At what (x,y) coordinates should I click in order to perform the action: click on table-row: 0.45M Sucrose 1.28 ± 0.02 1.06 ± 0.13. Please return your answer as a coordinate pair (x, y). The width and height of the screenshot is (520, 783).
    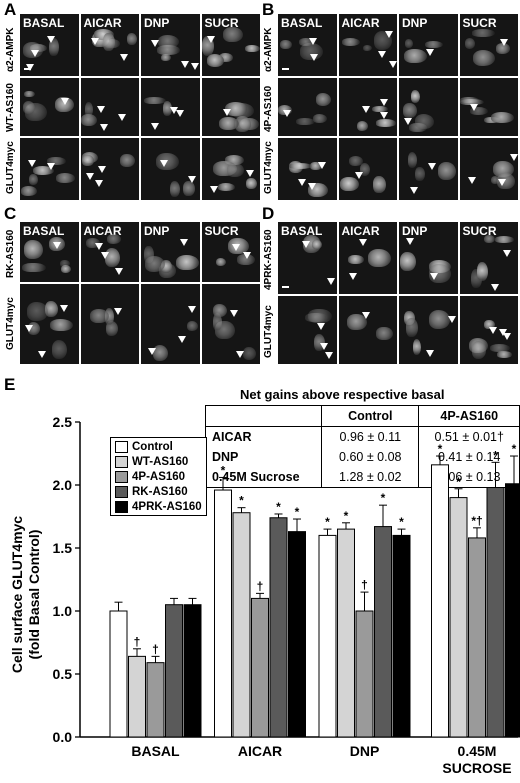
    Looking at the image, I should click on (362, 477).